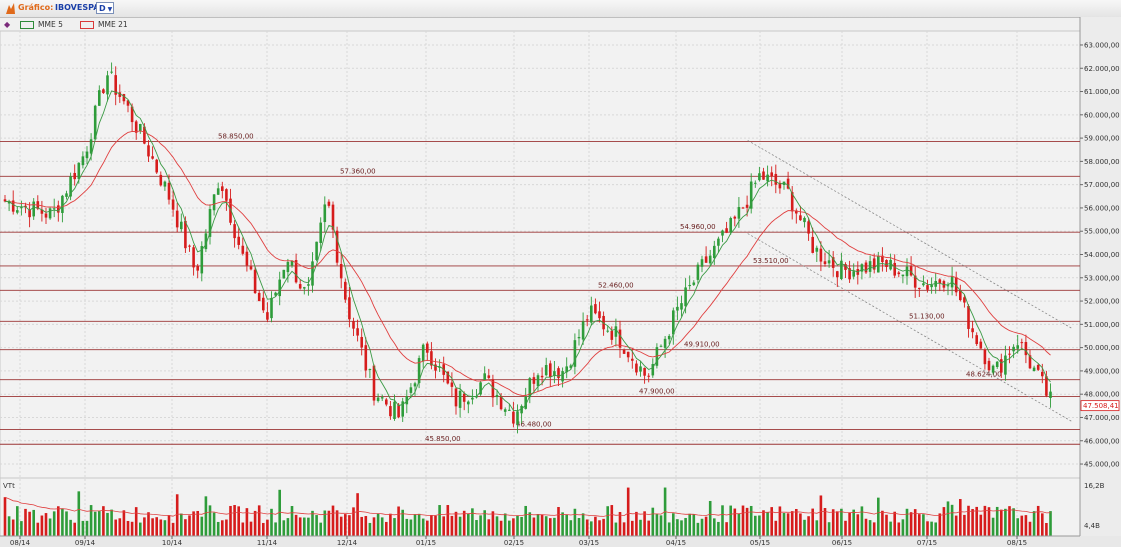 This screenshot has height=547, width=1121. What do you see at coordinates (560, 541) in the screenshot?
I see `date-axis-panel` at bounding box center [560, 541].